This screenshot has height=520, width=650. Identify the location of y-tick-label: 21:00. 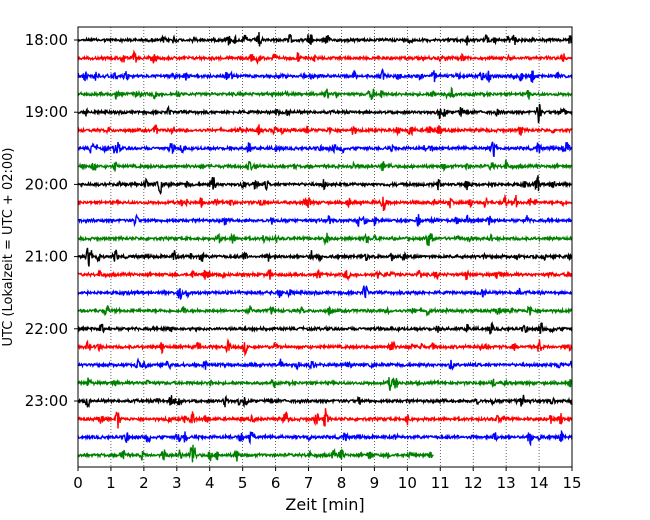
(46, 257).